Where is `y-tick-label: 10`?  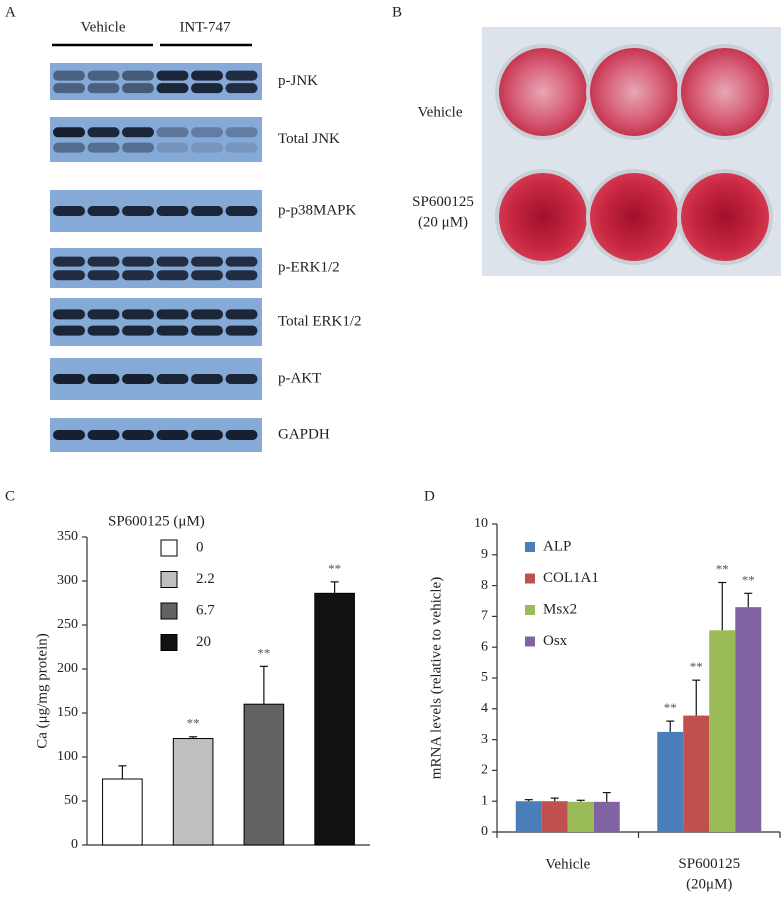
y-tick-label: 10 is located at coordinates (481, 523).